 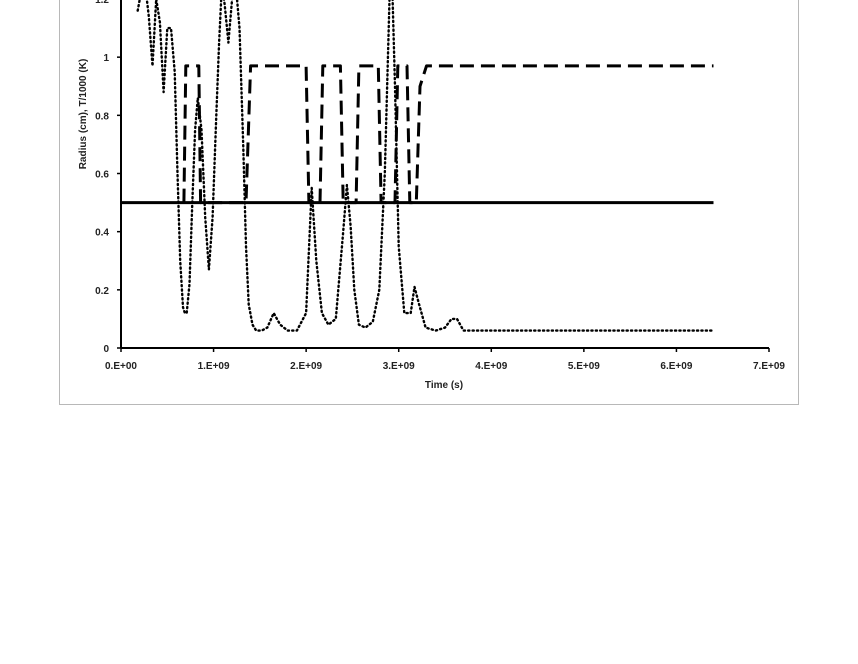 What do you see at coordinates (106, 349) in the screenshot?
I see `y-tick-label: 0` at bounding box center [106, 349].